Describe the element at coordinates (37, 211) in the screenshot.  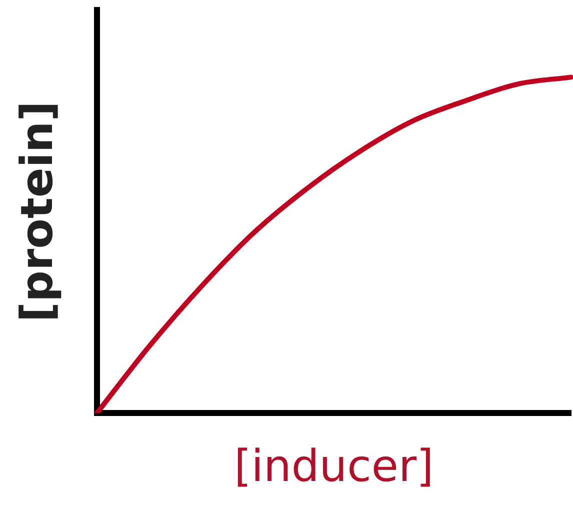
I see `y-axis-title: [protein]` at that location.